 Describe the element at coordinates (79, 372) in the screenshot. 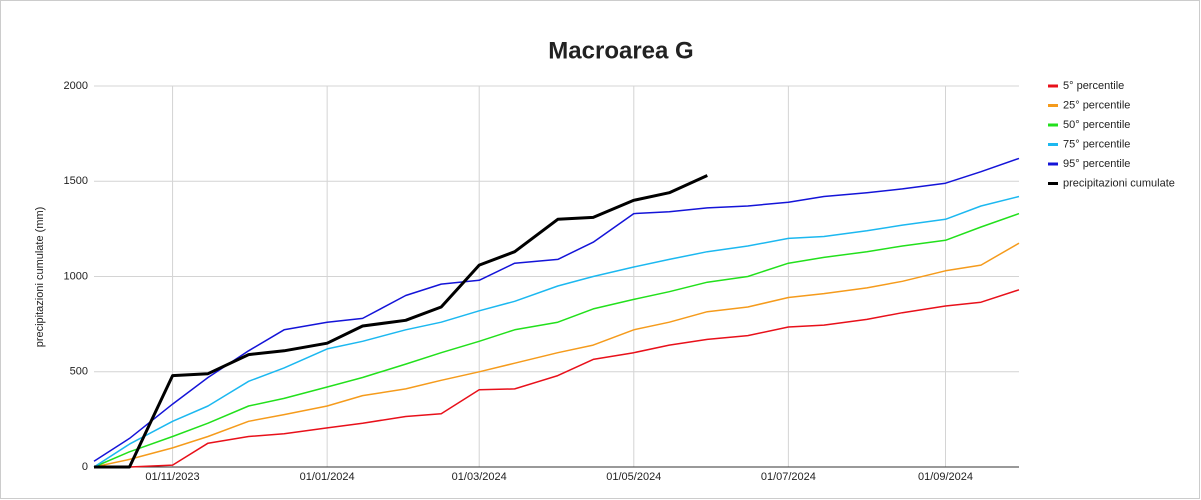

I see `y-tick-label: 500` at that location.